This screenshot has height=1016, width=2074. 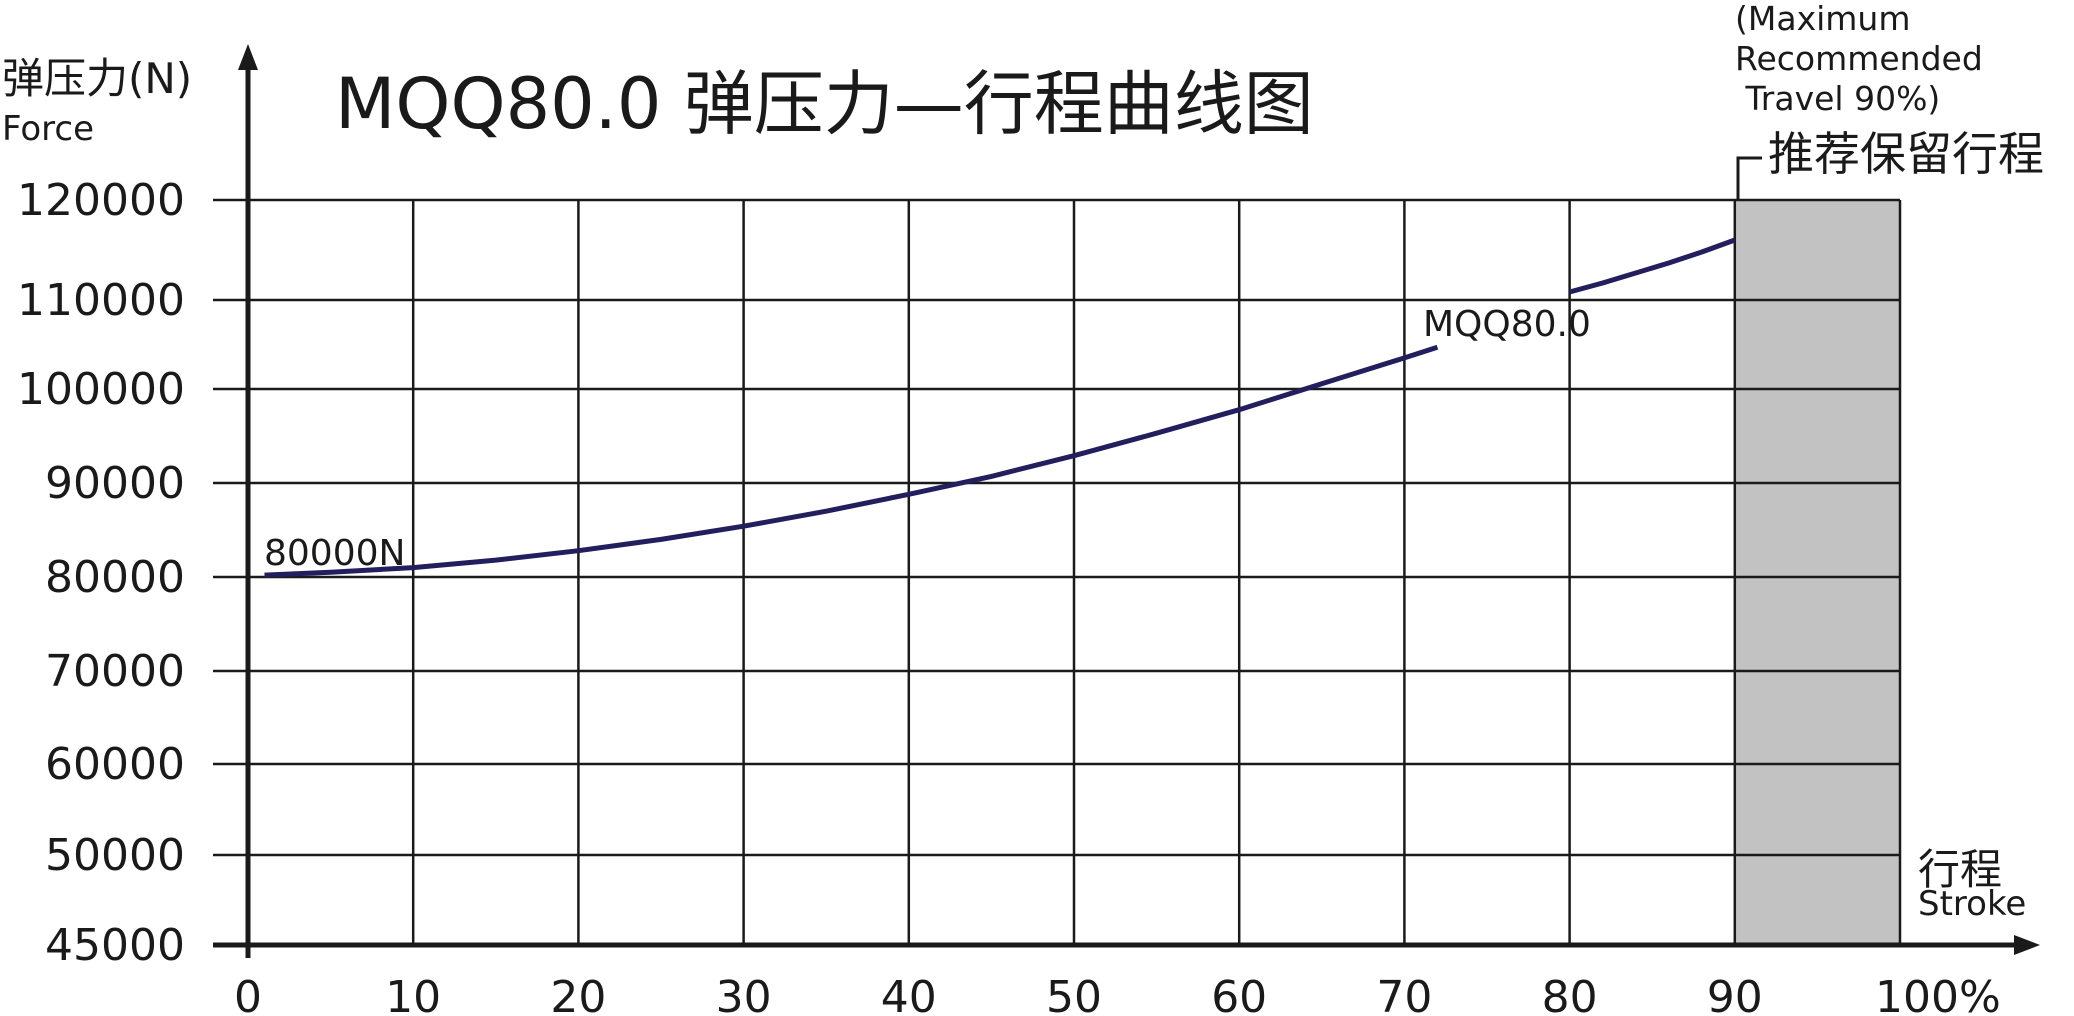 I want to click on reserve-note-line-3: Travel 90%), so click(x=1837, y=98).